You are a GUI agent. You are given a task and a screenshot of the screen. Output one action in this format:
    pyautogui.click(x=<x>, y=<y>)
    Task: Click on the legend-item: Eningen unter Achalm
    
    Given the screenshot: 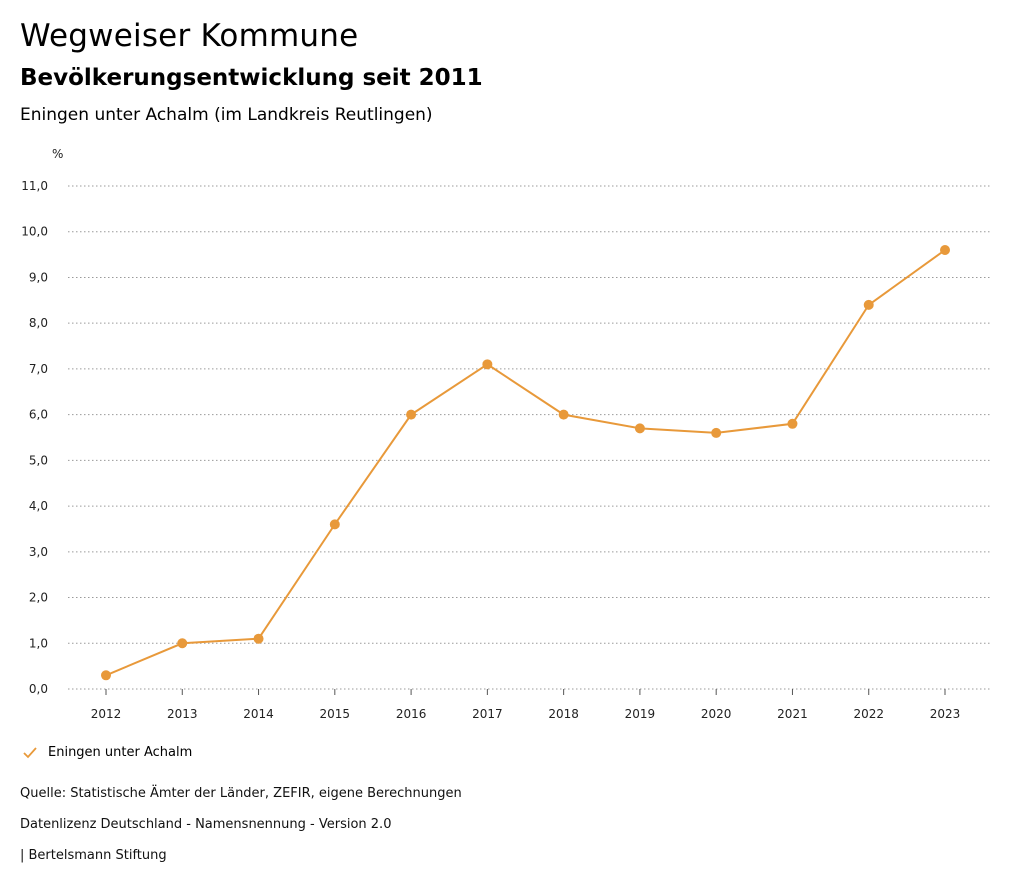 What is the action you would take?
    pyautogui.click(x=107, y=752)
    